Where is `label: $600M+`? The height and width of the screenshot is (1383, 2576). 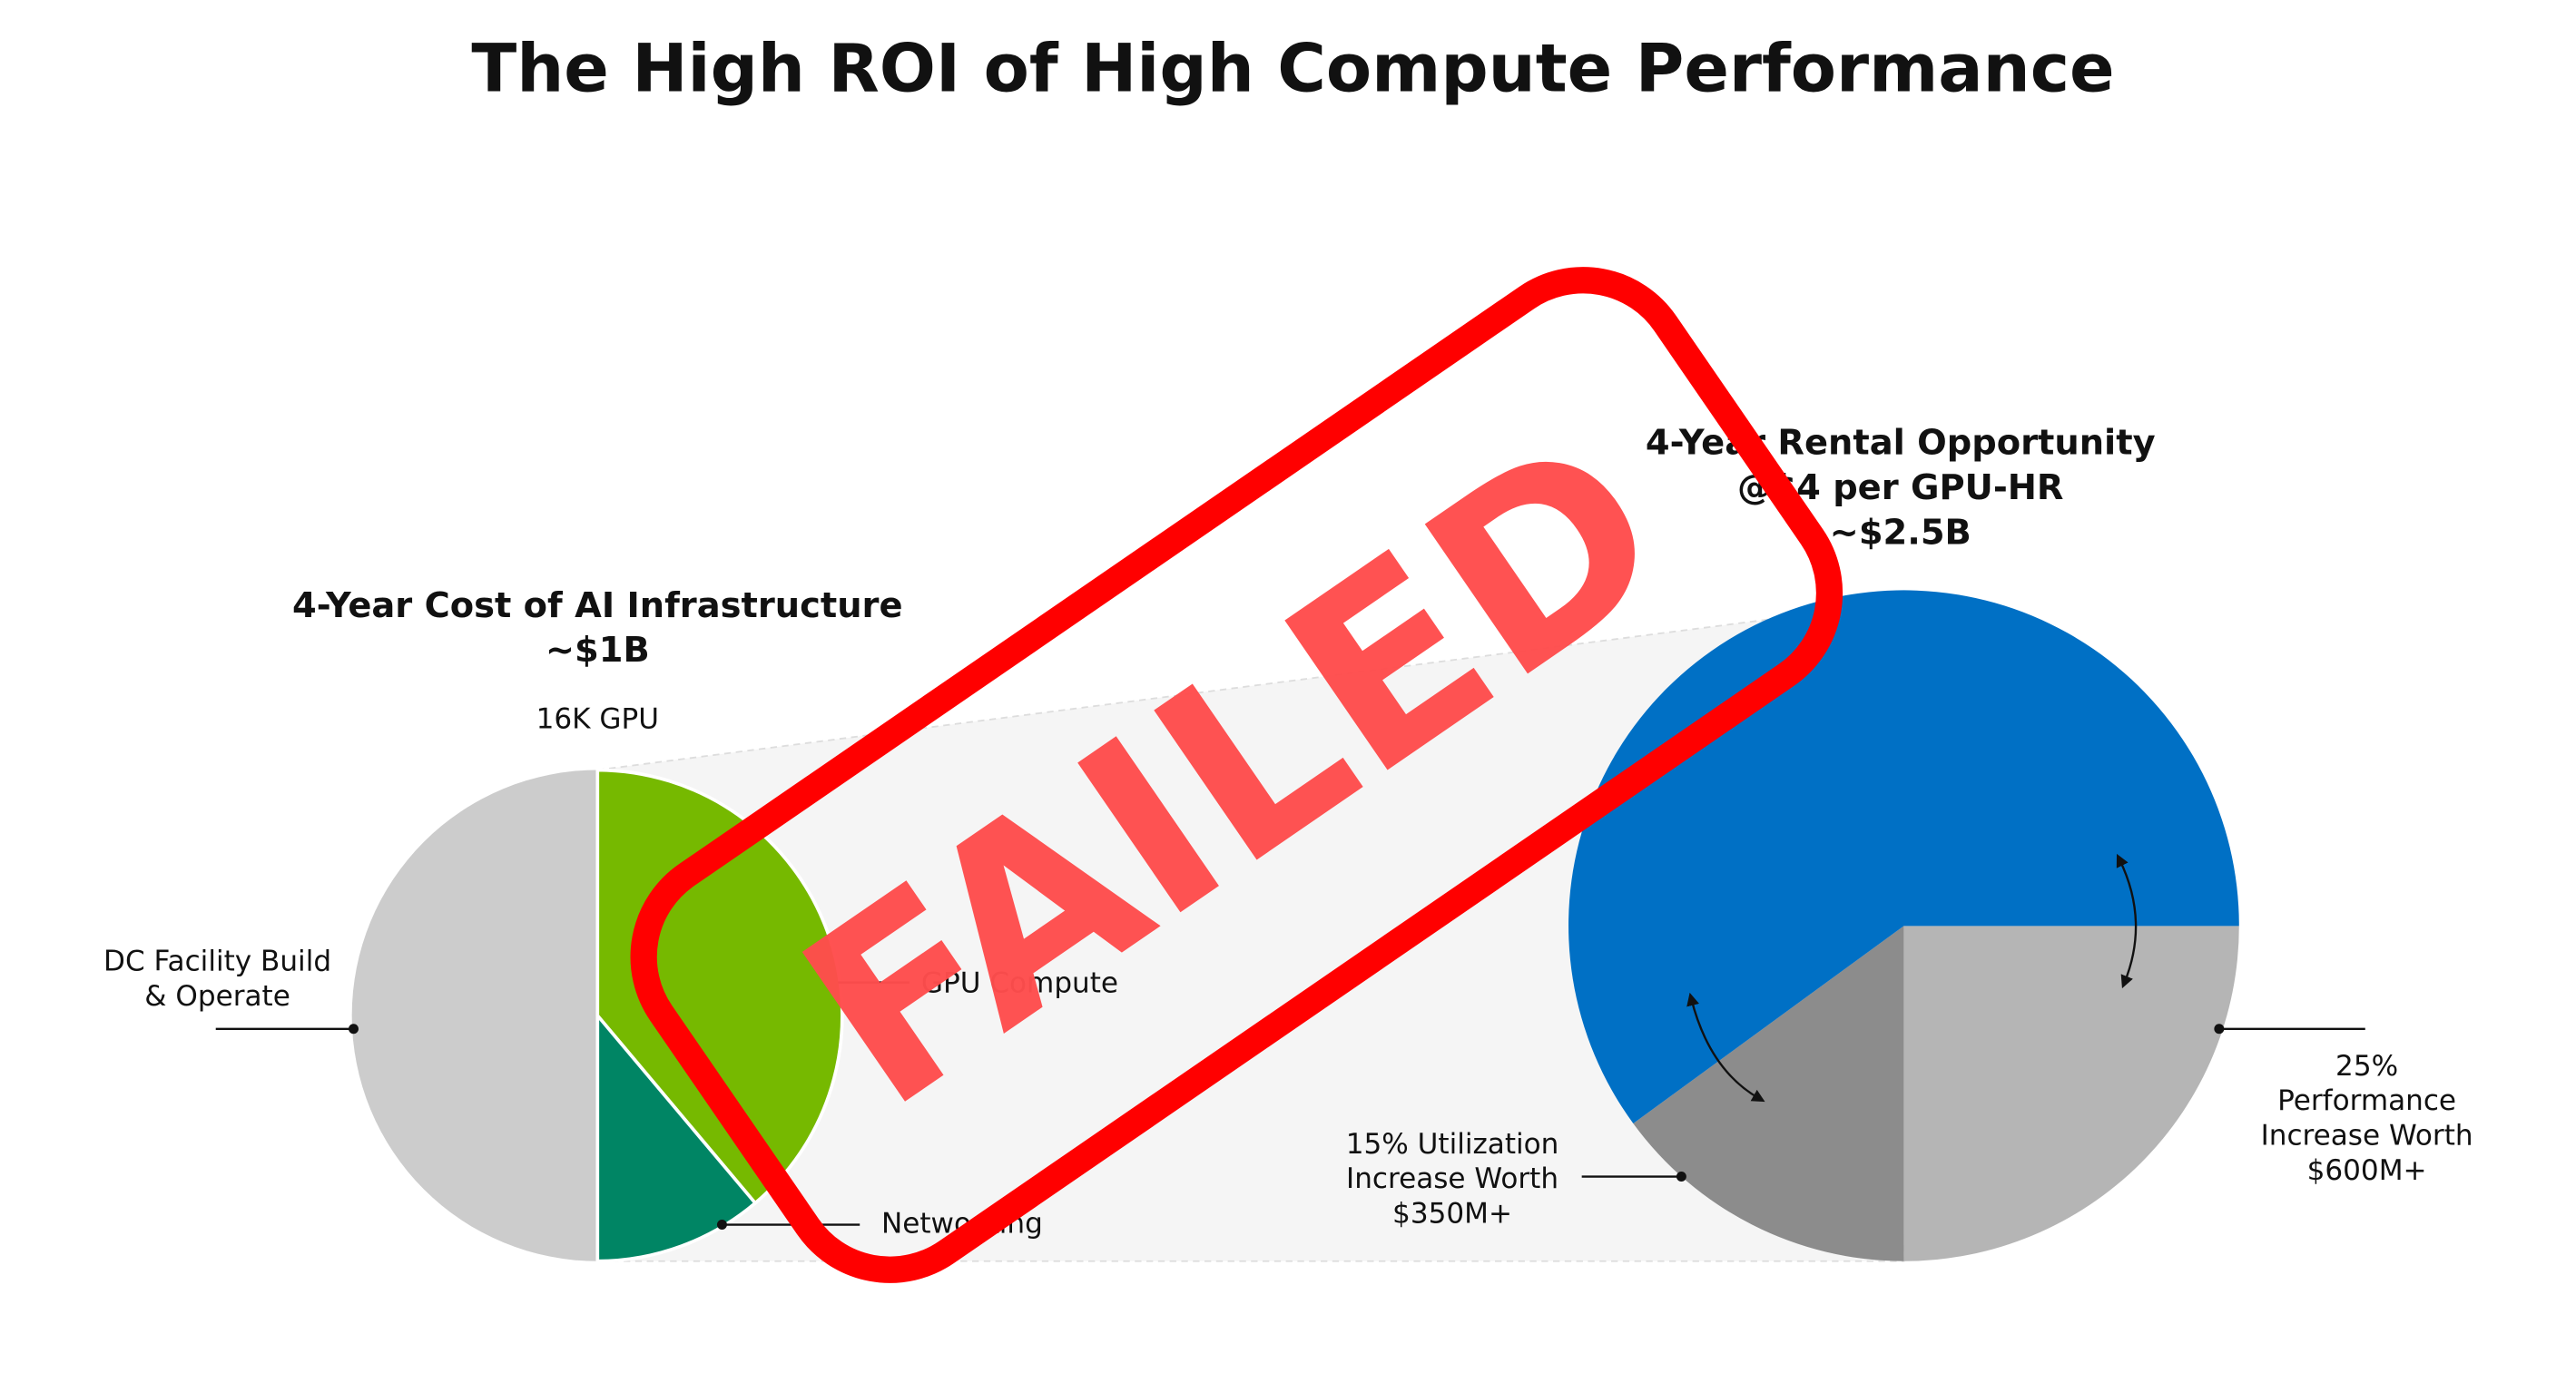 label: $600M+ is located at coordinates (2367, 1170).